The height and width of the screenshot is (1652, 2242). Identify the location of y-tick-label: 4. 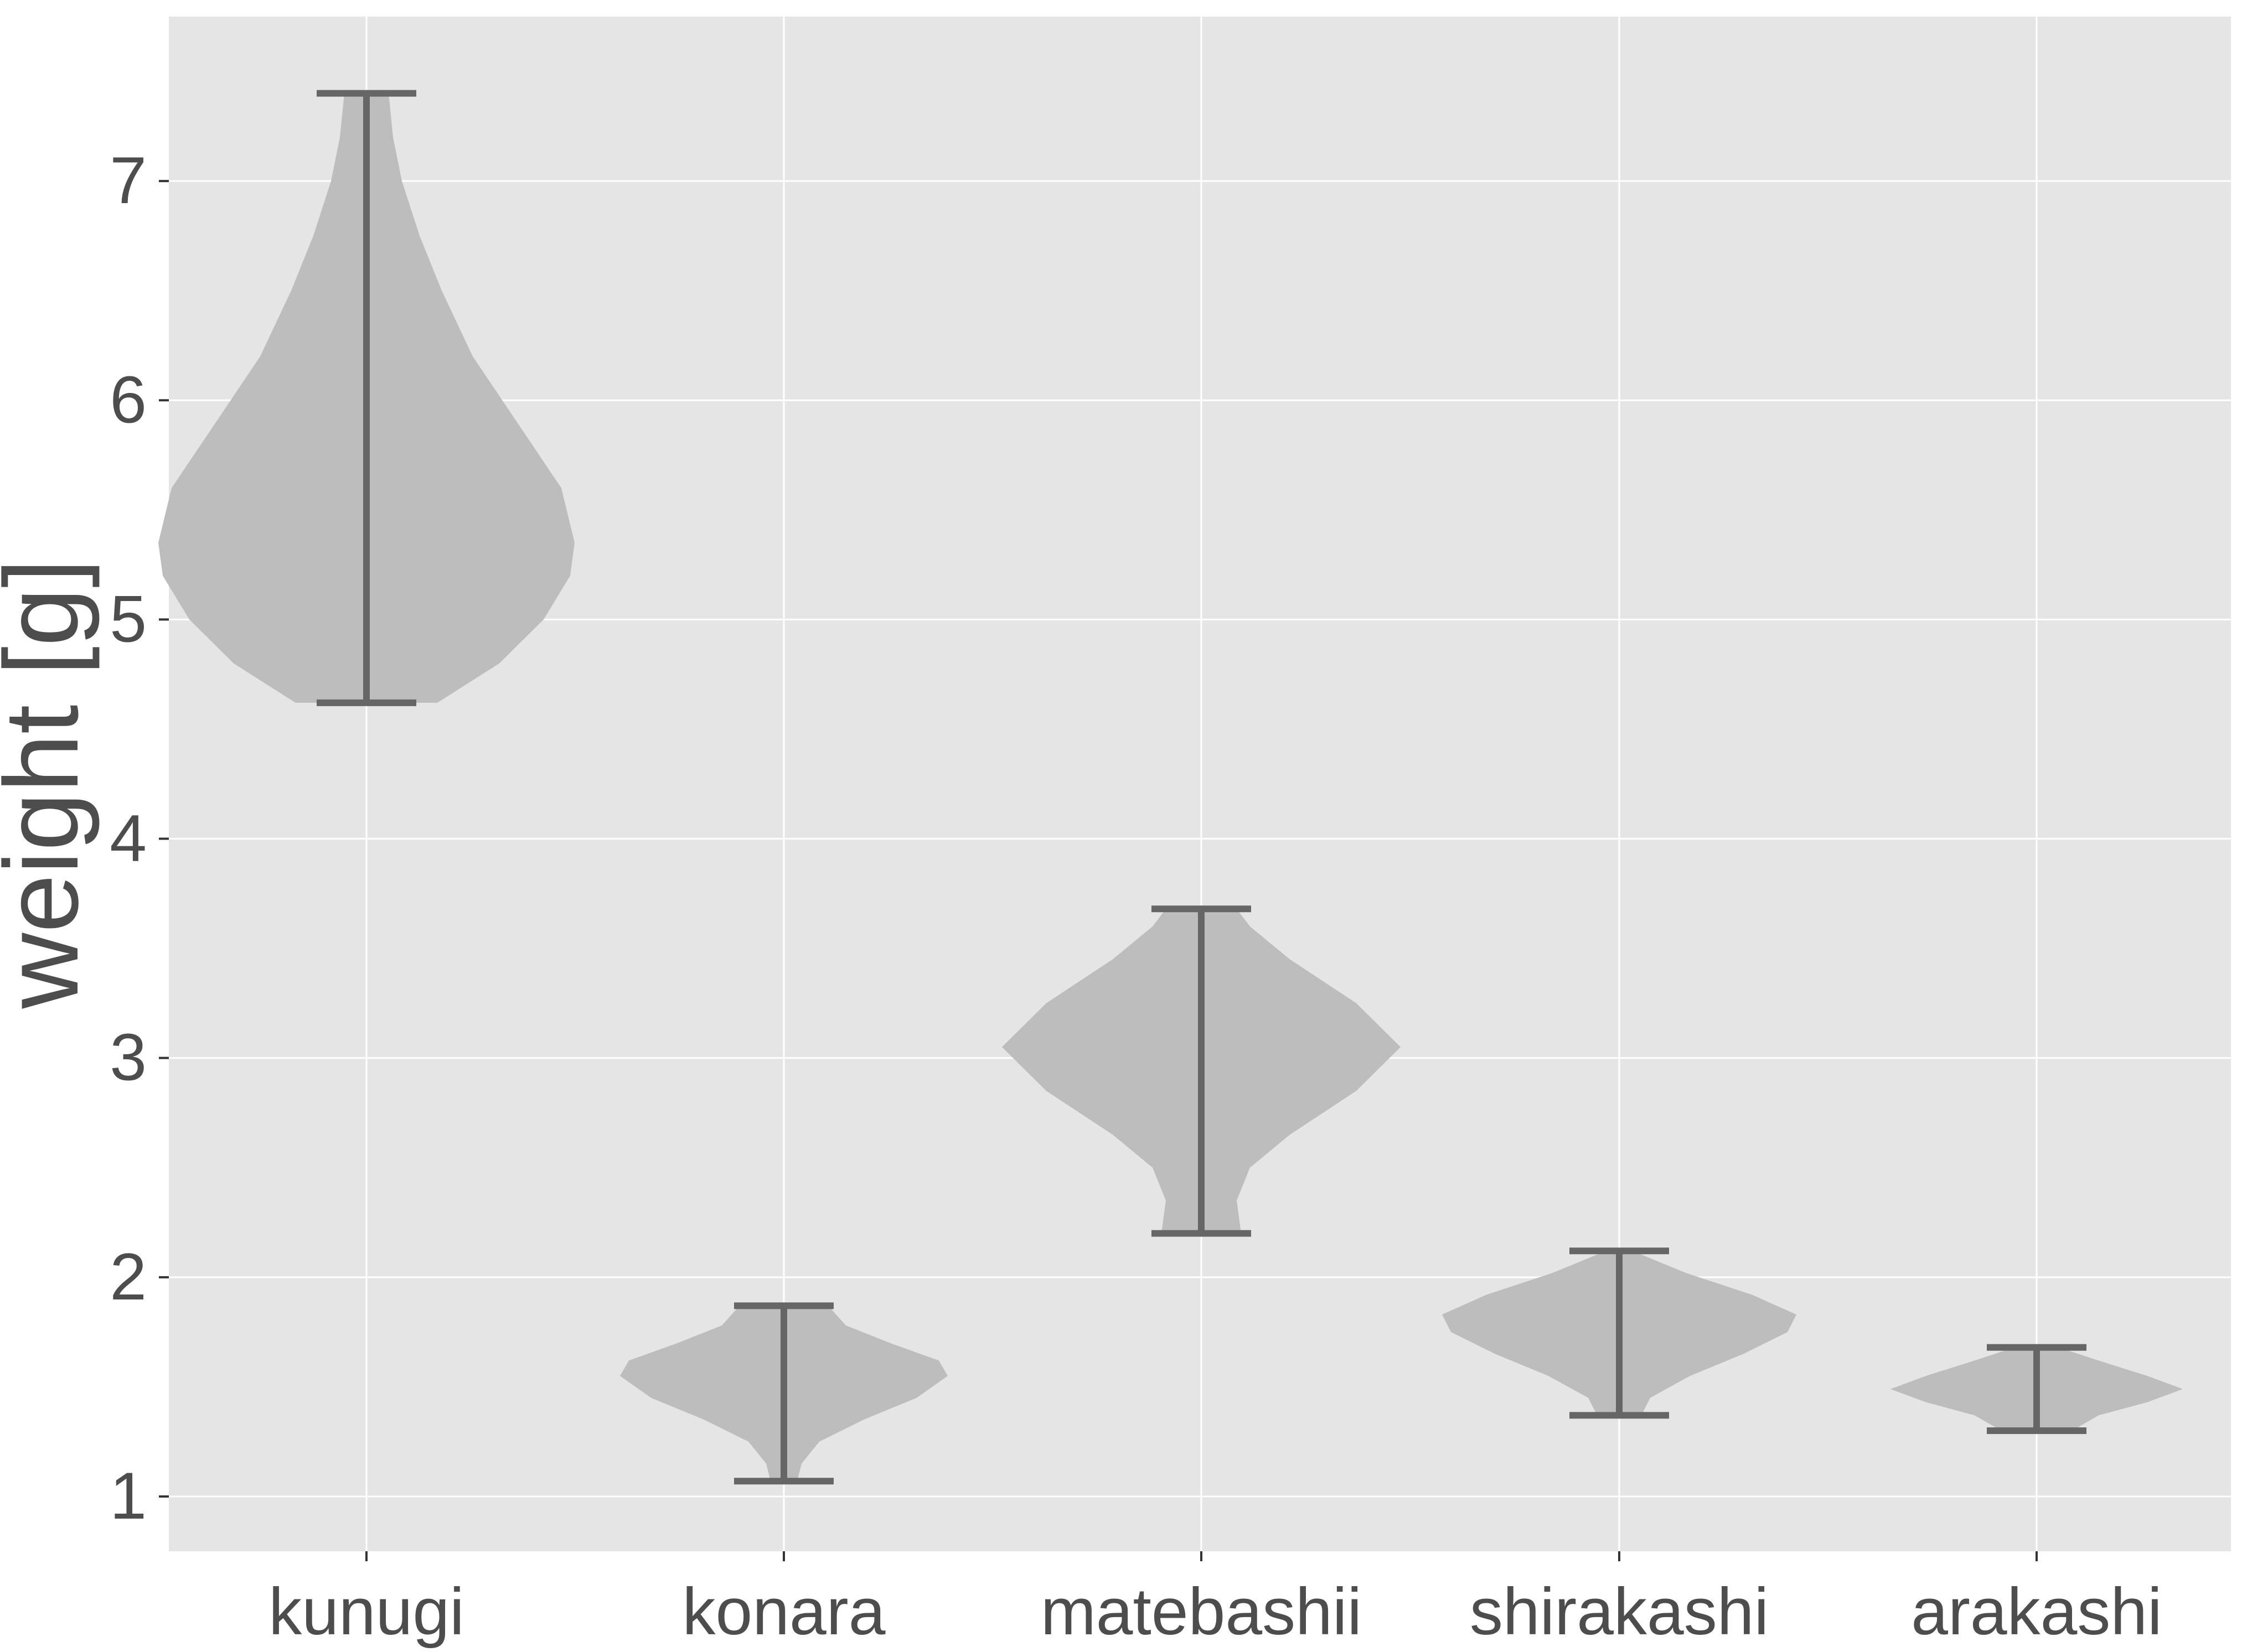
(128, 838).